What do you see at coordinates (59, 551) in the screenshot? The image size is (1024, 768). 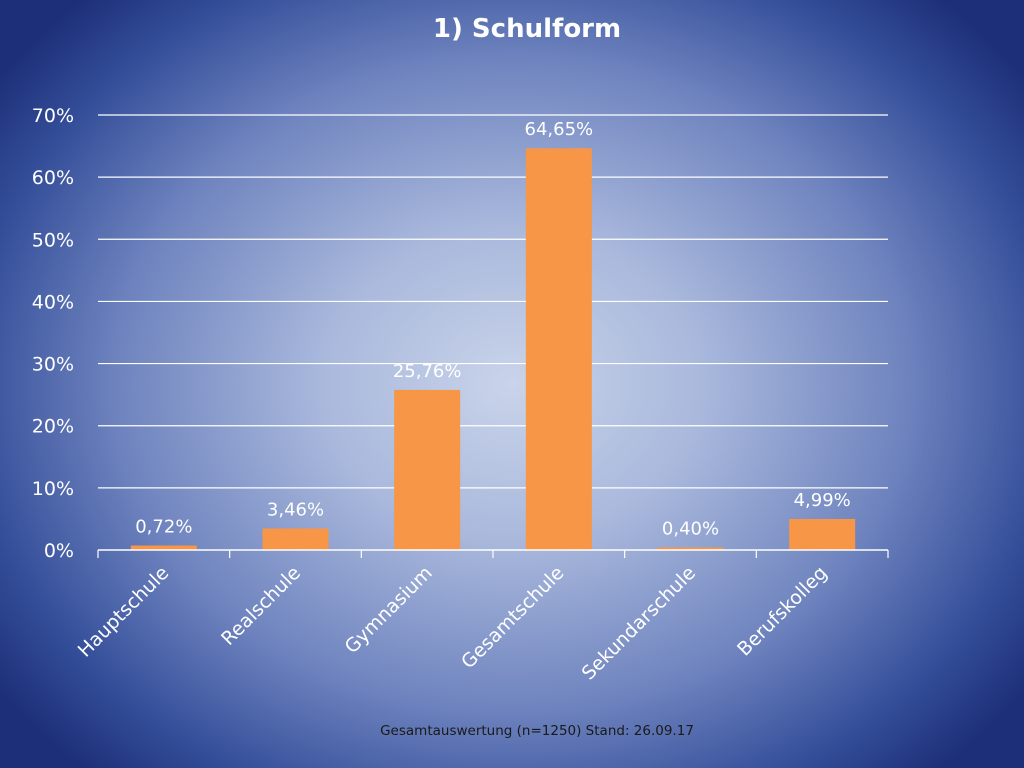 I see `y-tick-label: 0%` at bounding box center [59, 551].